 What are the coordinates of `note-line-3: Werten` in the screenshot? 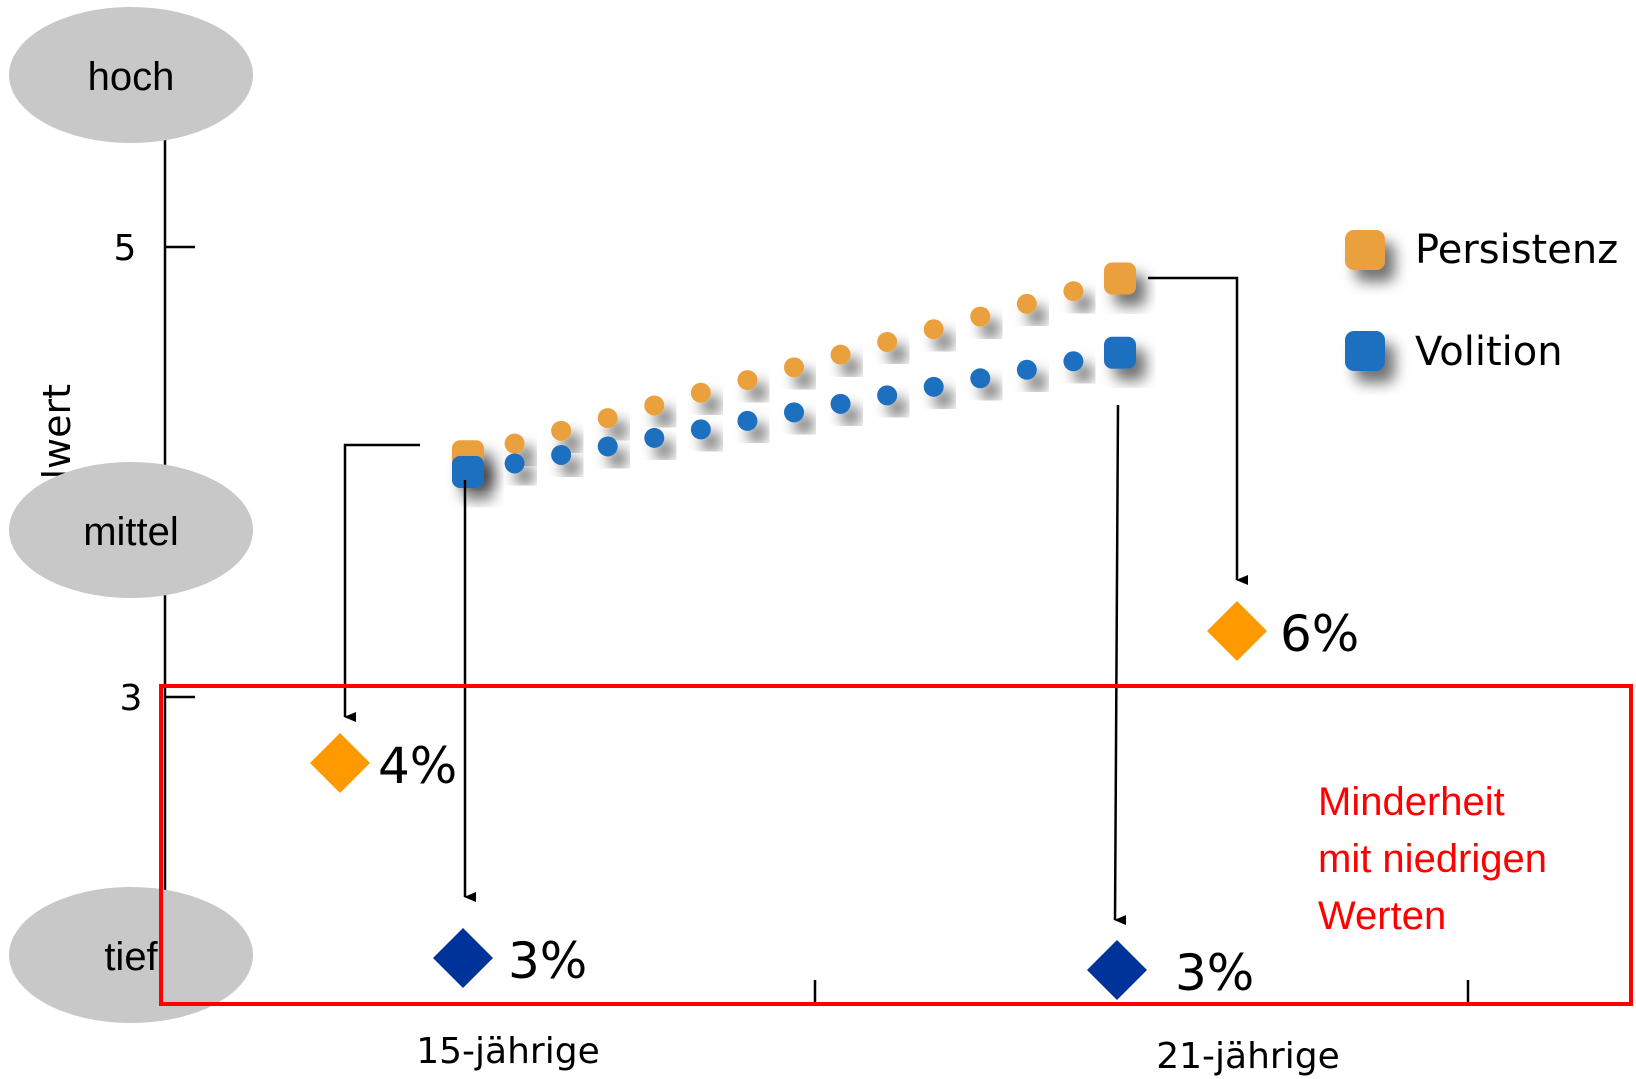 It's located at (1382, 916).